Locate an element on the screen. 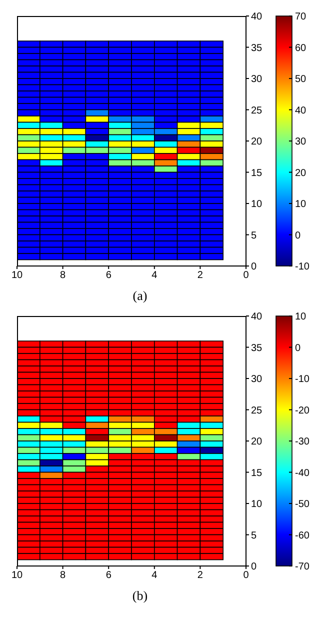 Image resolution: width=326 pixels, height=620 pixels. color-bar-label: 20 is located at coordinates (301, 173).